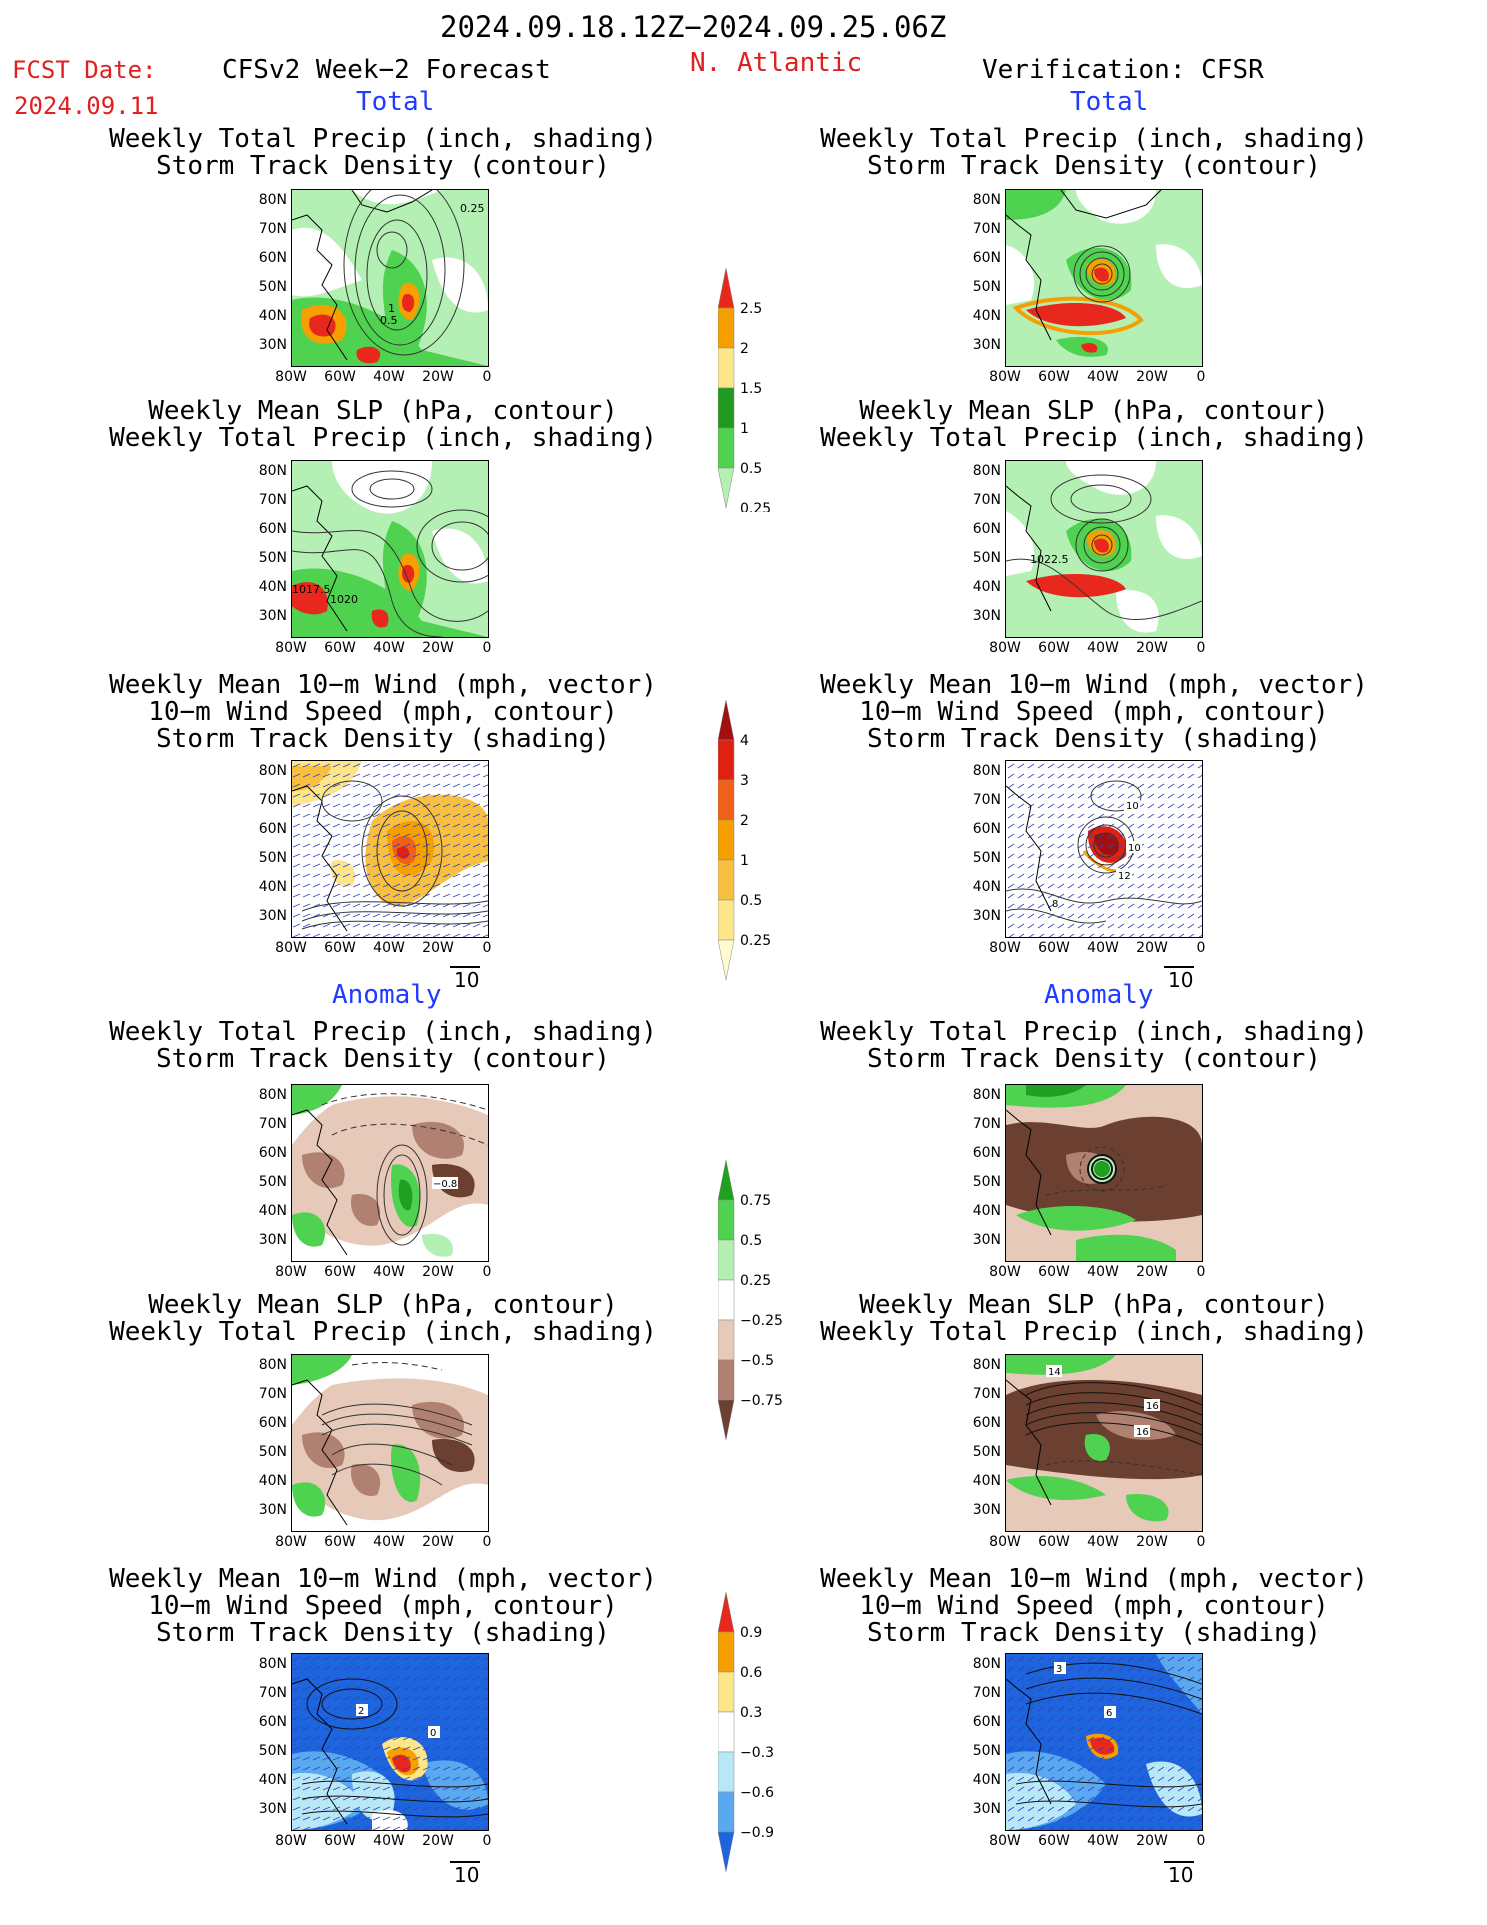  Describe the element at coordinates (744, 429) in the screenshot. I see `colorbar-label: 1` at that location.